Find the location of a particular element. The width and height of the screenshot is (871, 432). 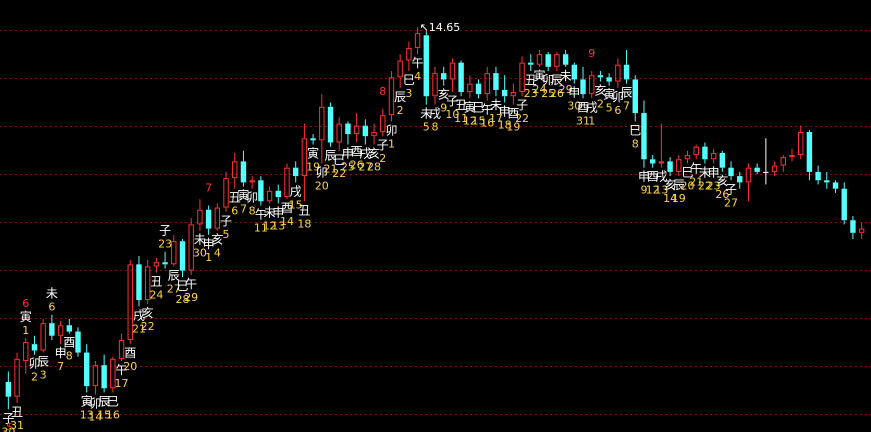

candle-label: 寅5 is located at coordinates (609, 101).